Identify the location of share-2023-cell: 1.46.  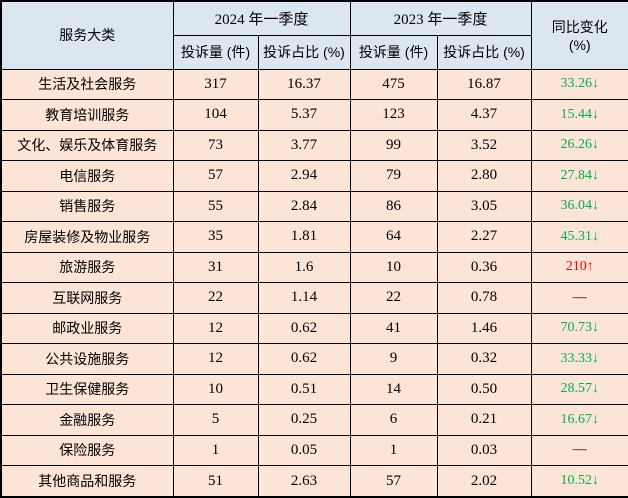
(484, 328).